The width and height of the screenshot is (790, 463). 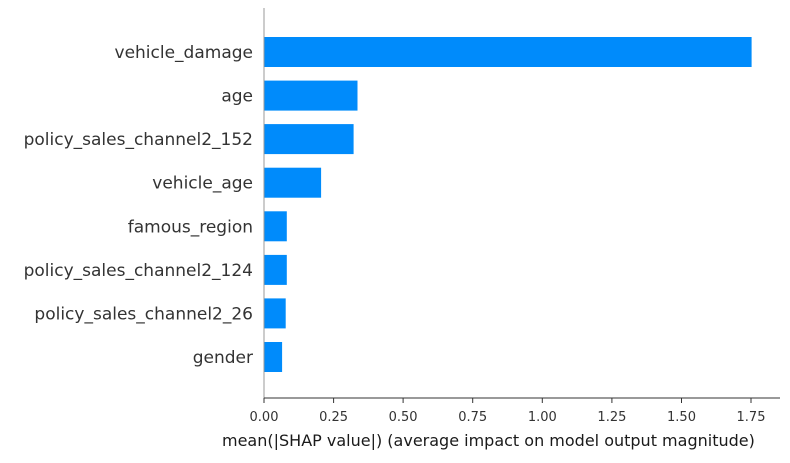 What do you see at coordinates (237, 97) in the screenshot?
I see `category-label-age: age` at bounding box center [237, 97].